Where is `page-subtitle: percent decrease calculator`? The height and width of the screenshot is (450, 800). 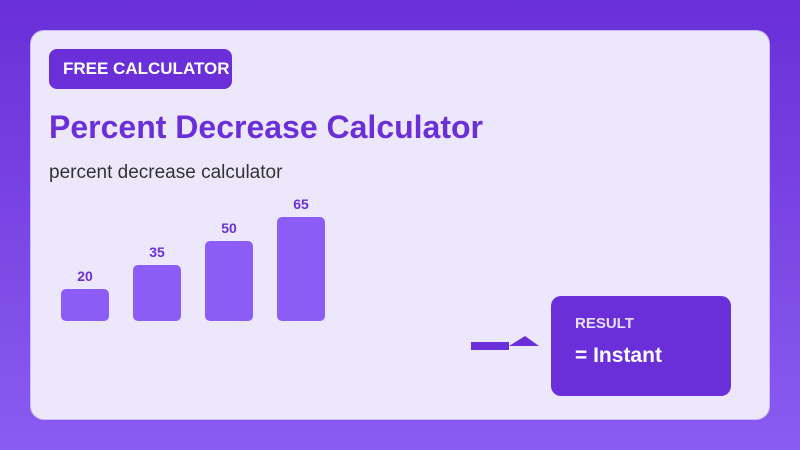 page-subtitle: percent decrease calculator is located at coordinates (166, 172).